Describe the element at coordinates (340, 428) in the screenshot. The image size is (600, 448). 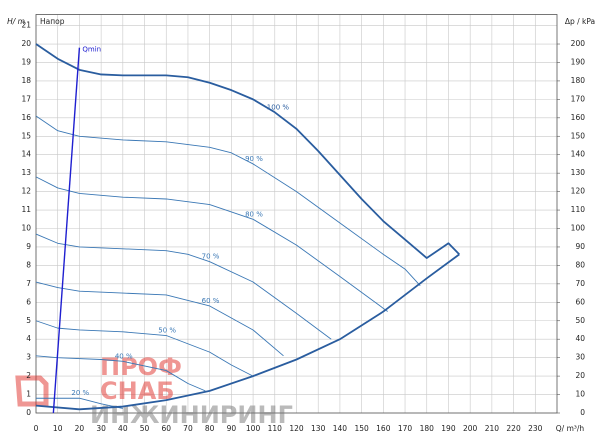
I see `x-tick-label: 140` at that location.